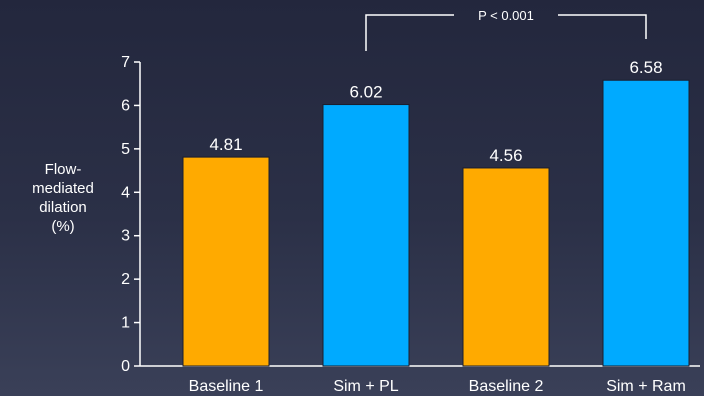 The width and height of the screenshot is (704, 396). Describe the element at coordinates (505, 155) in the screenshot. I see `bar-value-label: 4.56` at that location.